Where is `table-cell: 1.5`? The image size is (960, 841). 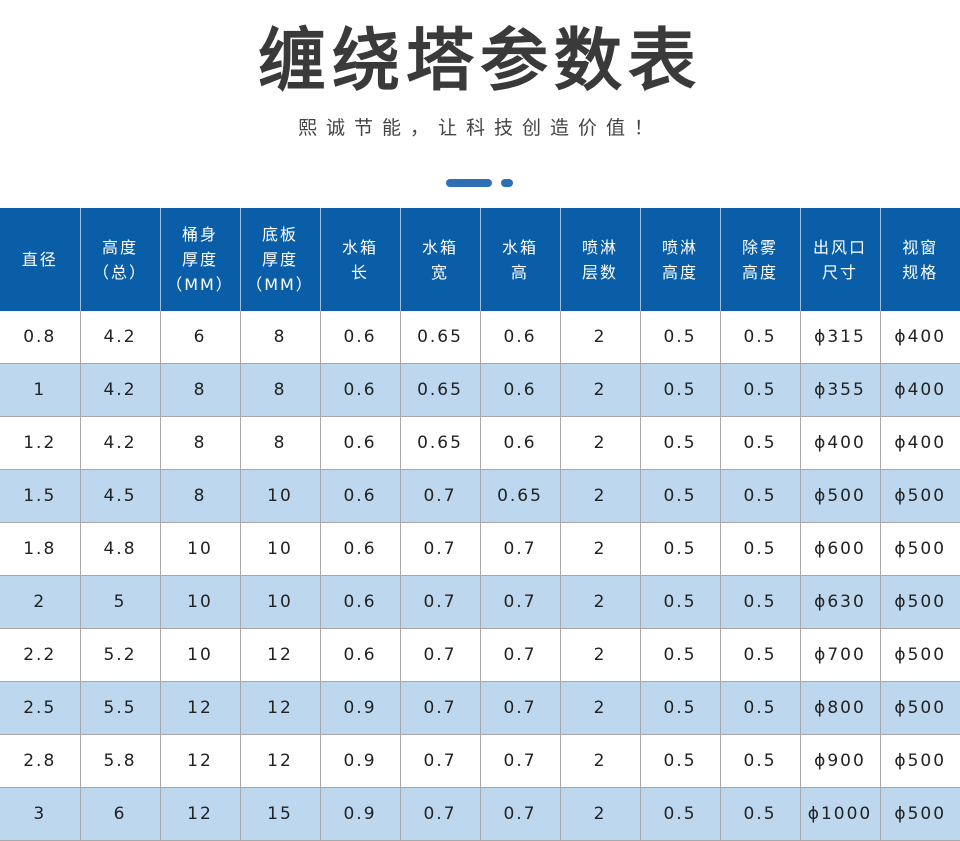 table-cell: 1.5 is located at coordinates (40, 496).